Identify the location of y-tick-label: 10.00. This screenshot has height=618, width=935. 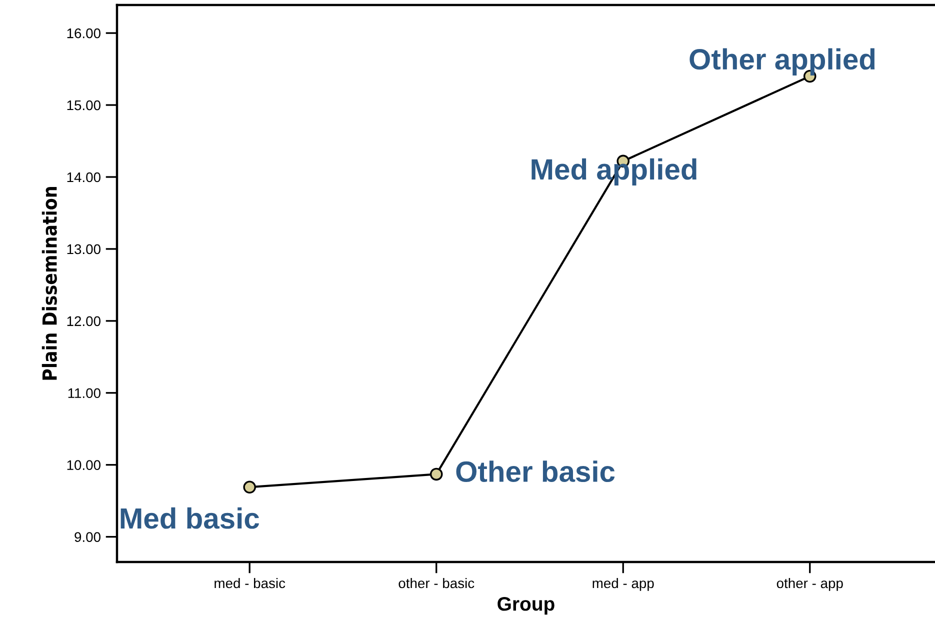
(83, 465).